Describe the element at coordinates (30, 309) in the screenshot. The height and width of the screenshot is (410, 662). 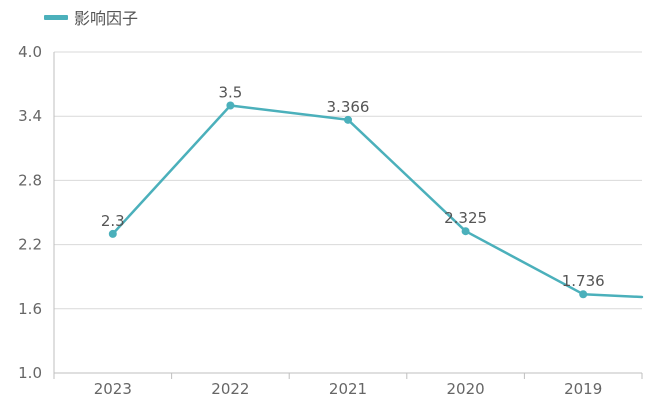
I see `y-tick-label: 1.6` at that location.